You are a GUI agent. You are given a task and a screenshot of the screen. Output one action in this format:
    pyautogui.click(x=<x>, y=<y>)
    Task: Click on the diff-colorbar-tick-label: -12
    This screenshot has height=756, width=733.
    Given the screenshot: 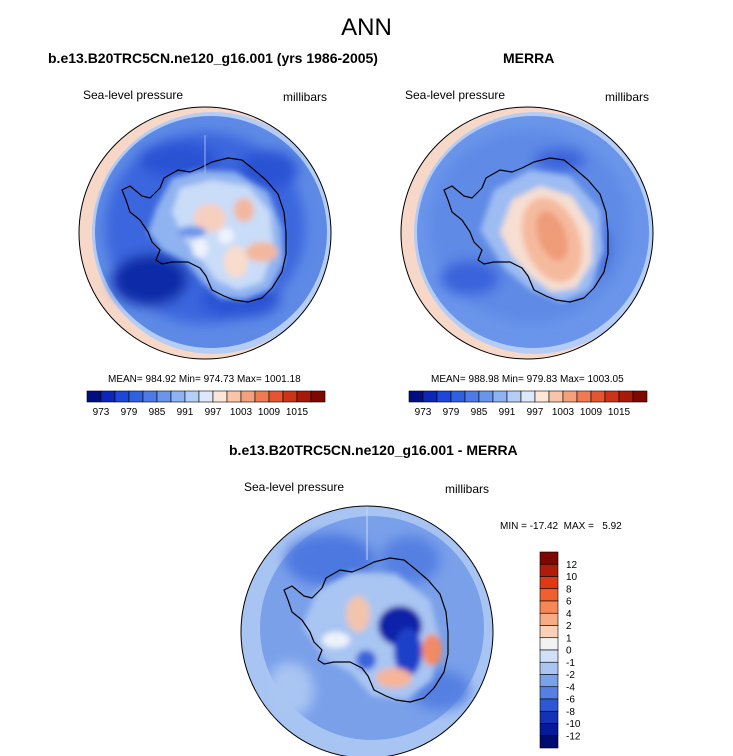 What is the action you would take?
    pyautogui.click(x=573, y=736)
    